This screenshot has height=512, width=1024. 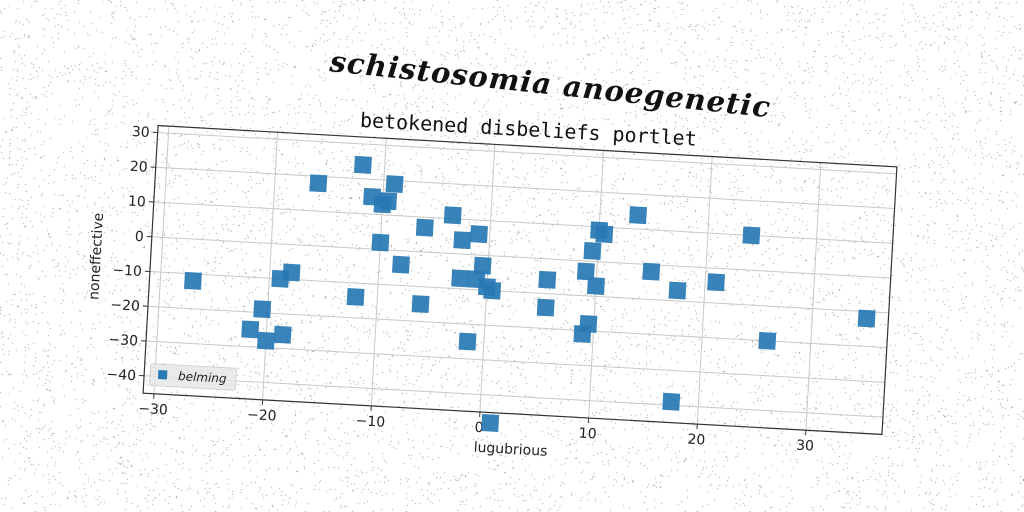 I want to click on x-tick-label: −20, so click(x=262, y=416).